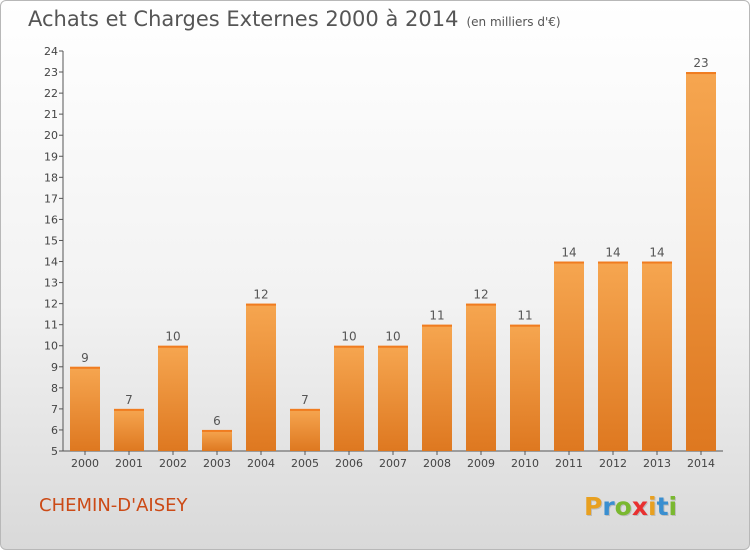 The width and height of the screenshot is (750, 550). Describe the element at coordinates (51, 51) in the screenshot. I see `y-tick-label: 24` at that location.